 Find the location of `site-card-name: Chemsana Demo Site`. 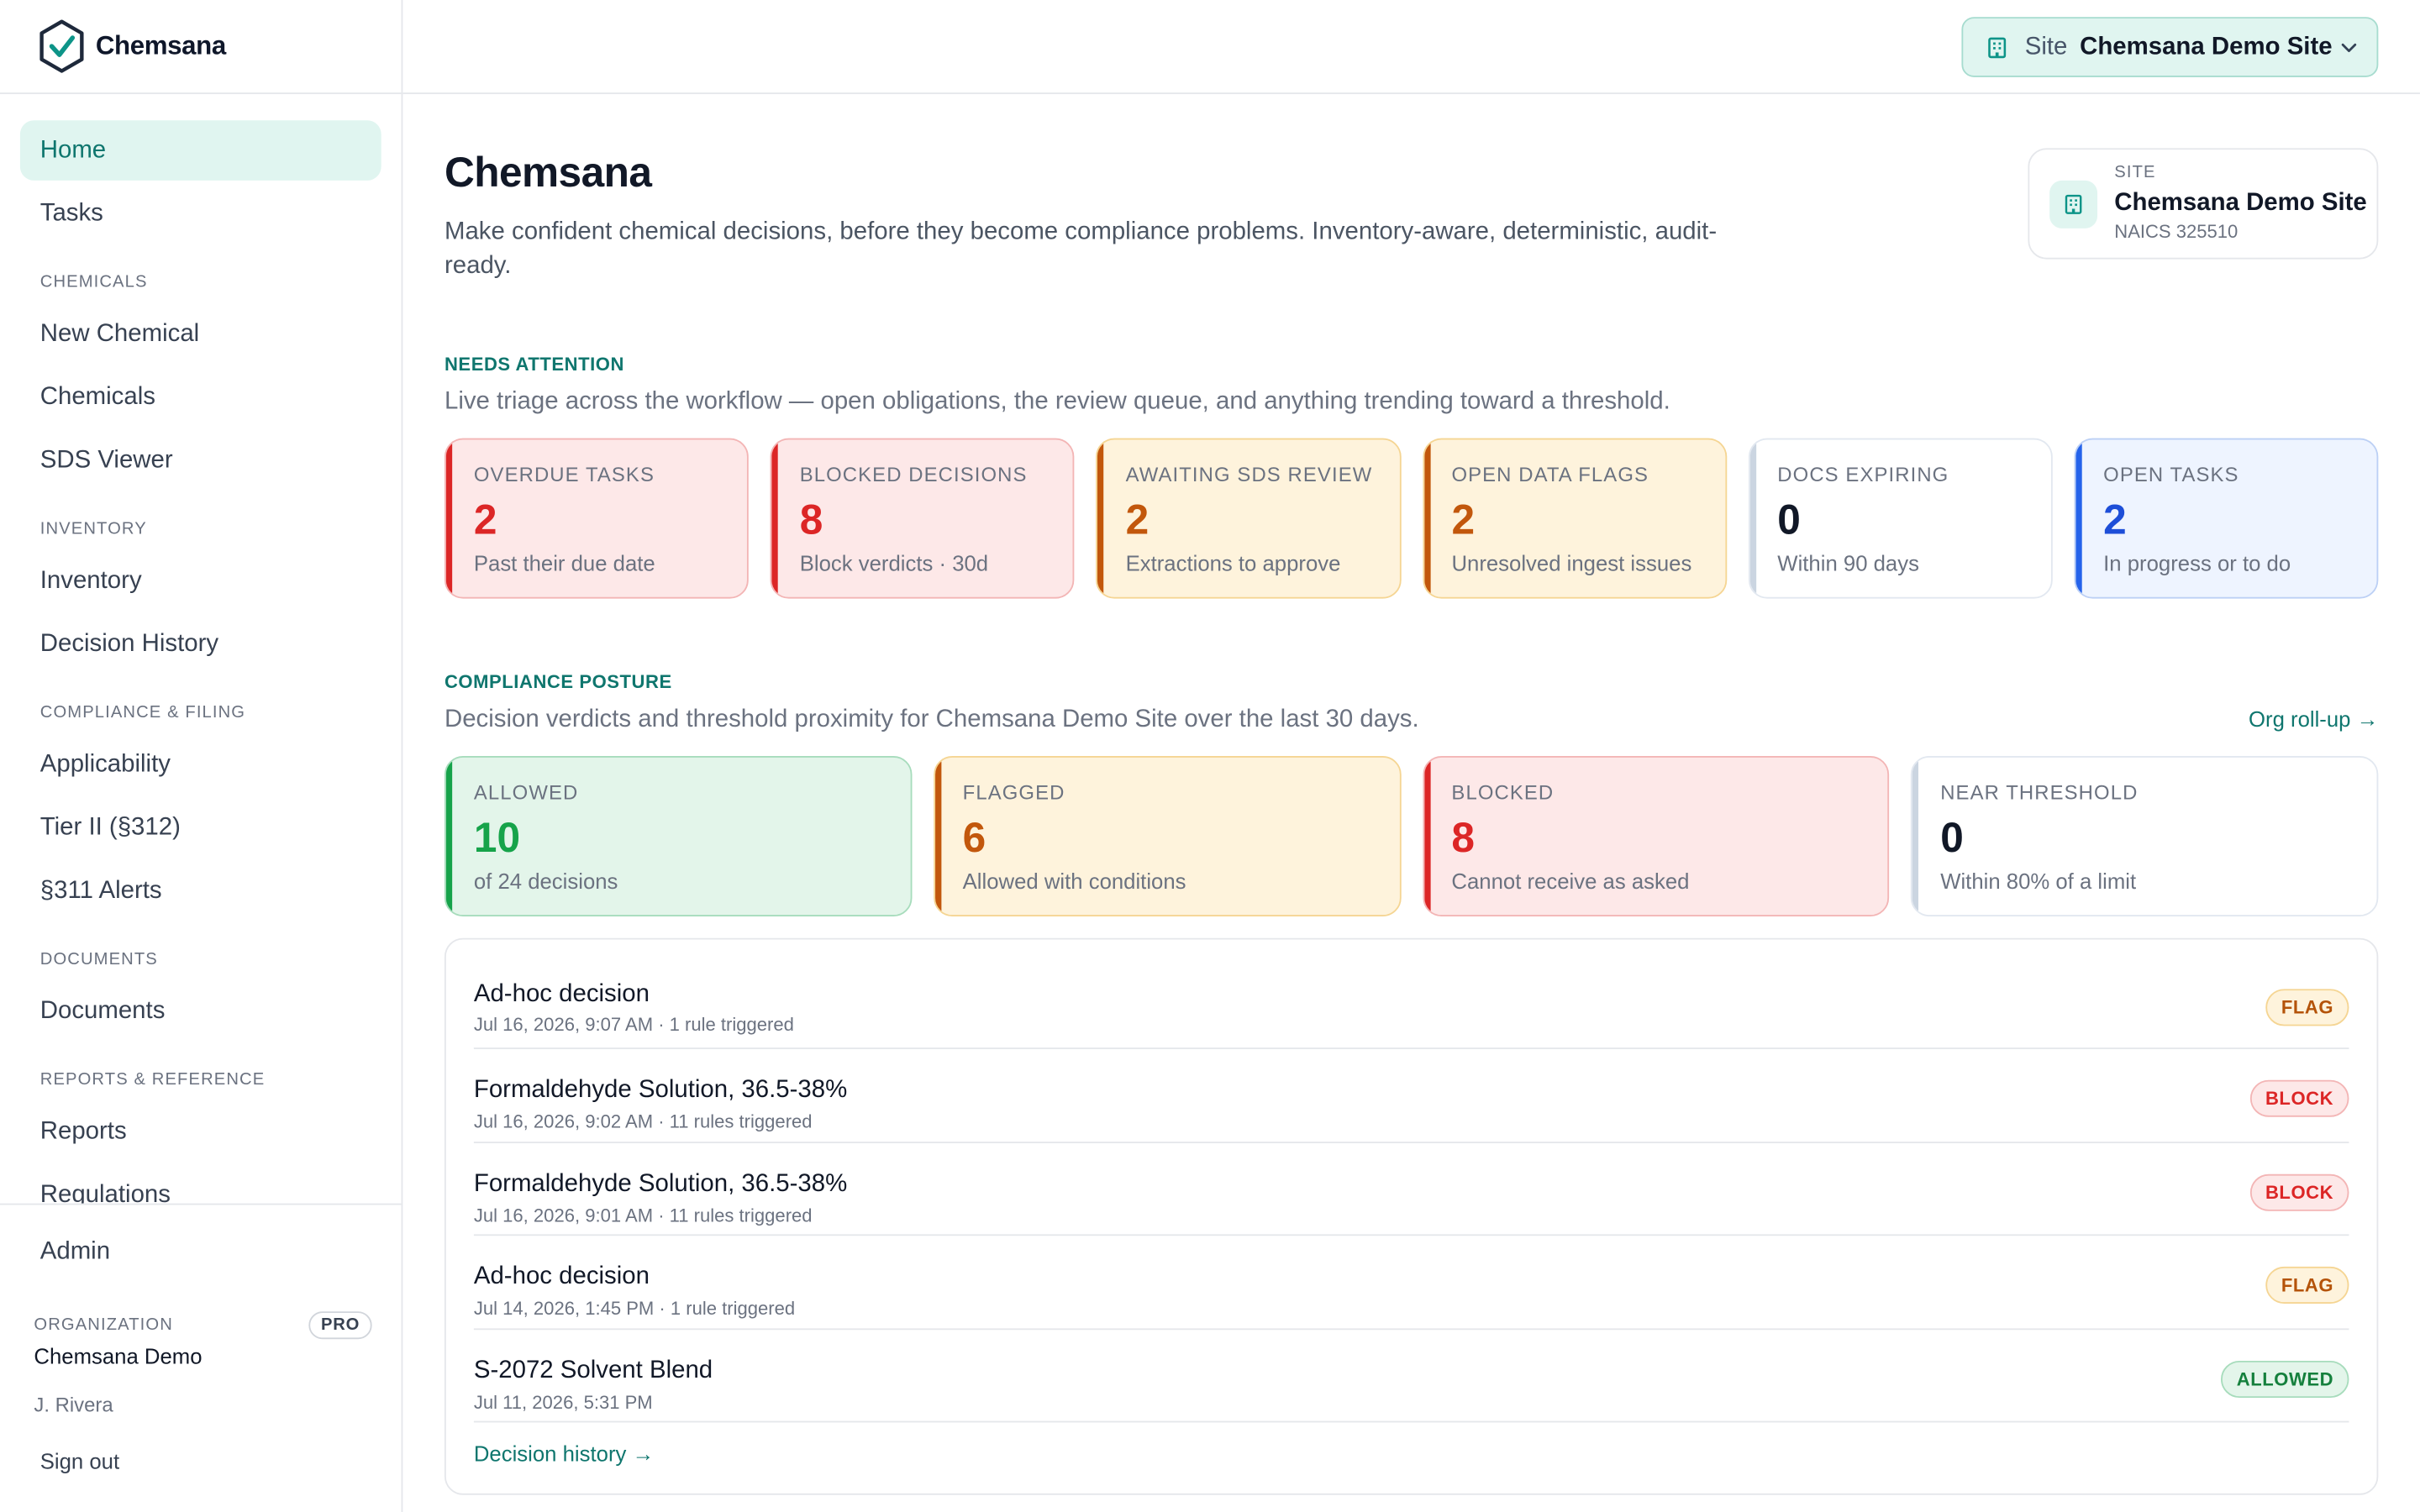

site-card-name: Chemsana Demo Site is located at coordinates (2240, 203).